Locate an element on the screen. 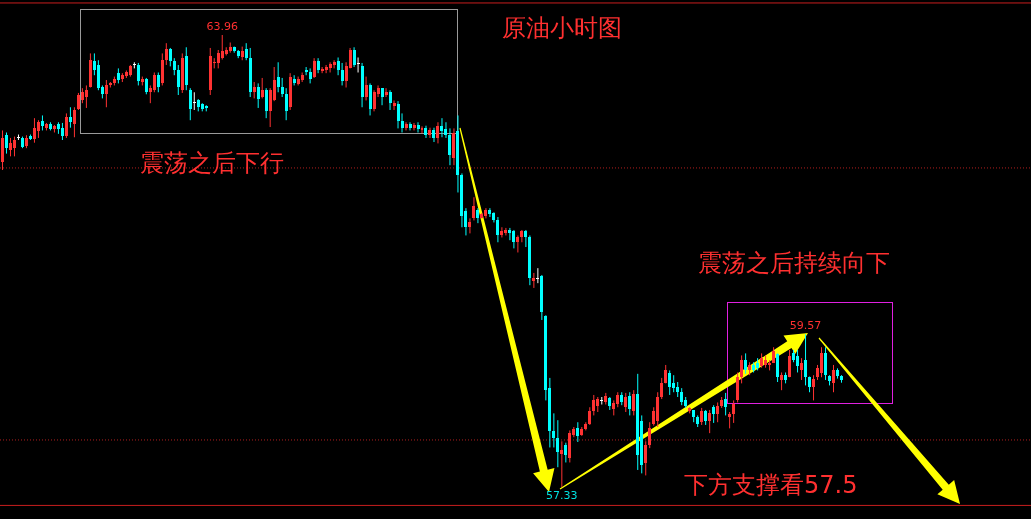 The width and height of the screenshot is (1031, 519). annotation: 震荡之后下行 is located at coordinates (212, 163).